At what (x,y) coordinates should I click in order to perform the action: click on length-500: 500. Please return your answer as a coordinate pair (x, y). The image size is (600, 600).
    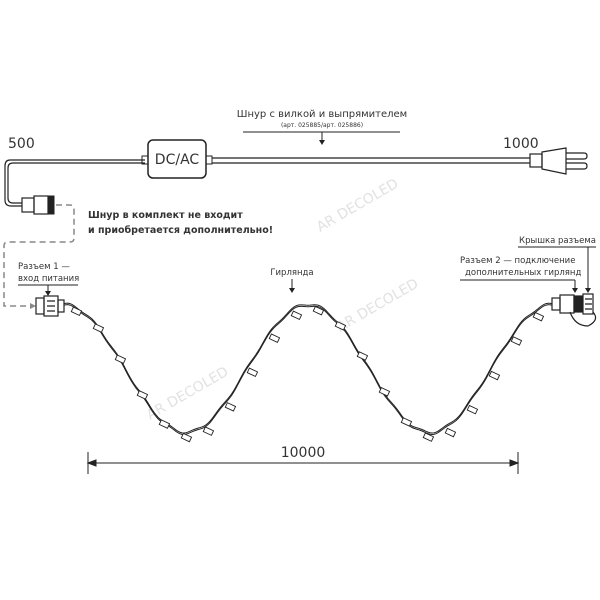
    Looking at the image, I should click on (21, 144).